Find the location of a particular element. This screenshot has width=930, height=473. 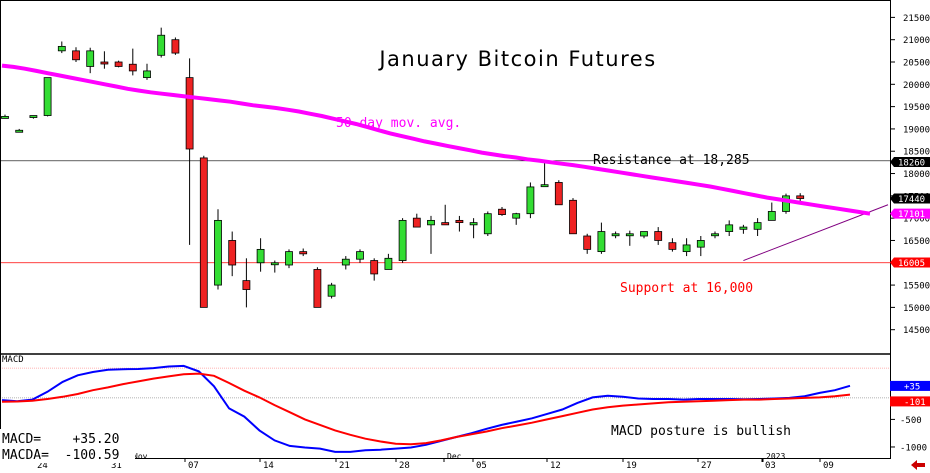

macd-y-tick-label--500: -500 is located at coordinates (911, 421).